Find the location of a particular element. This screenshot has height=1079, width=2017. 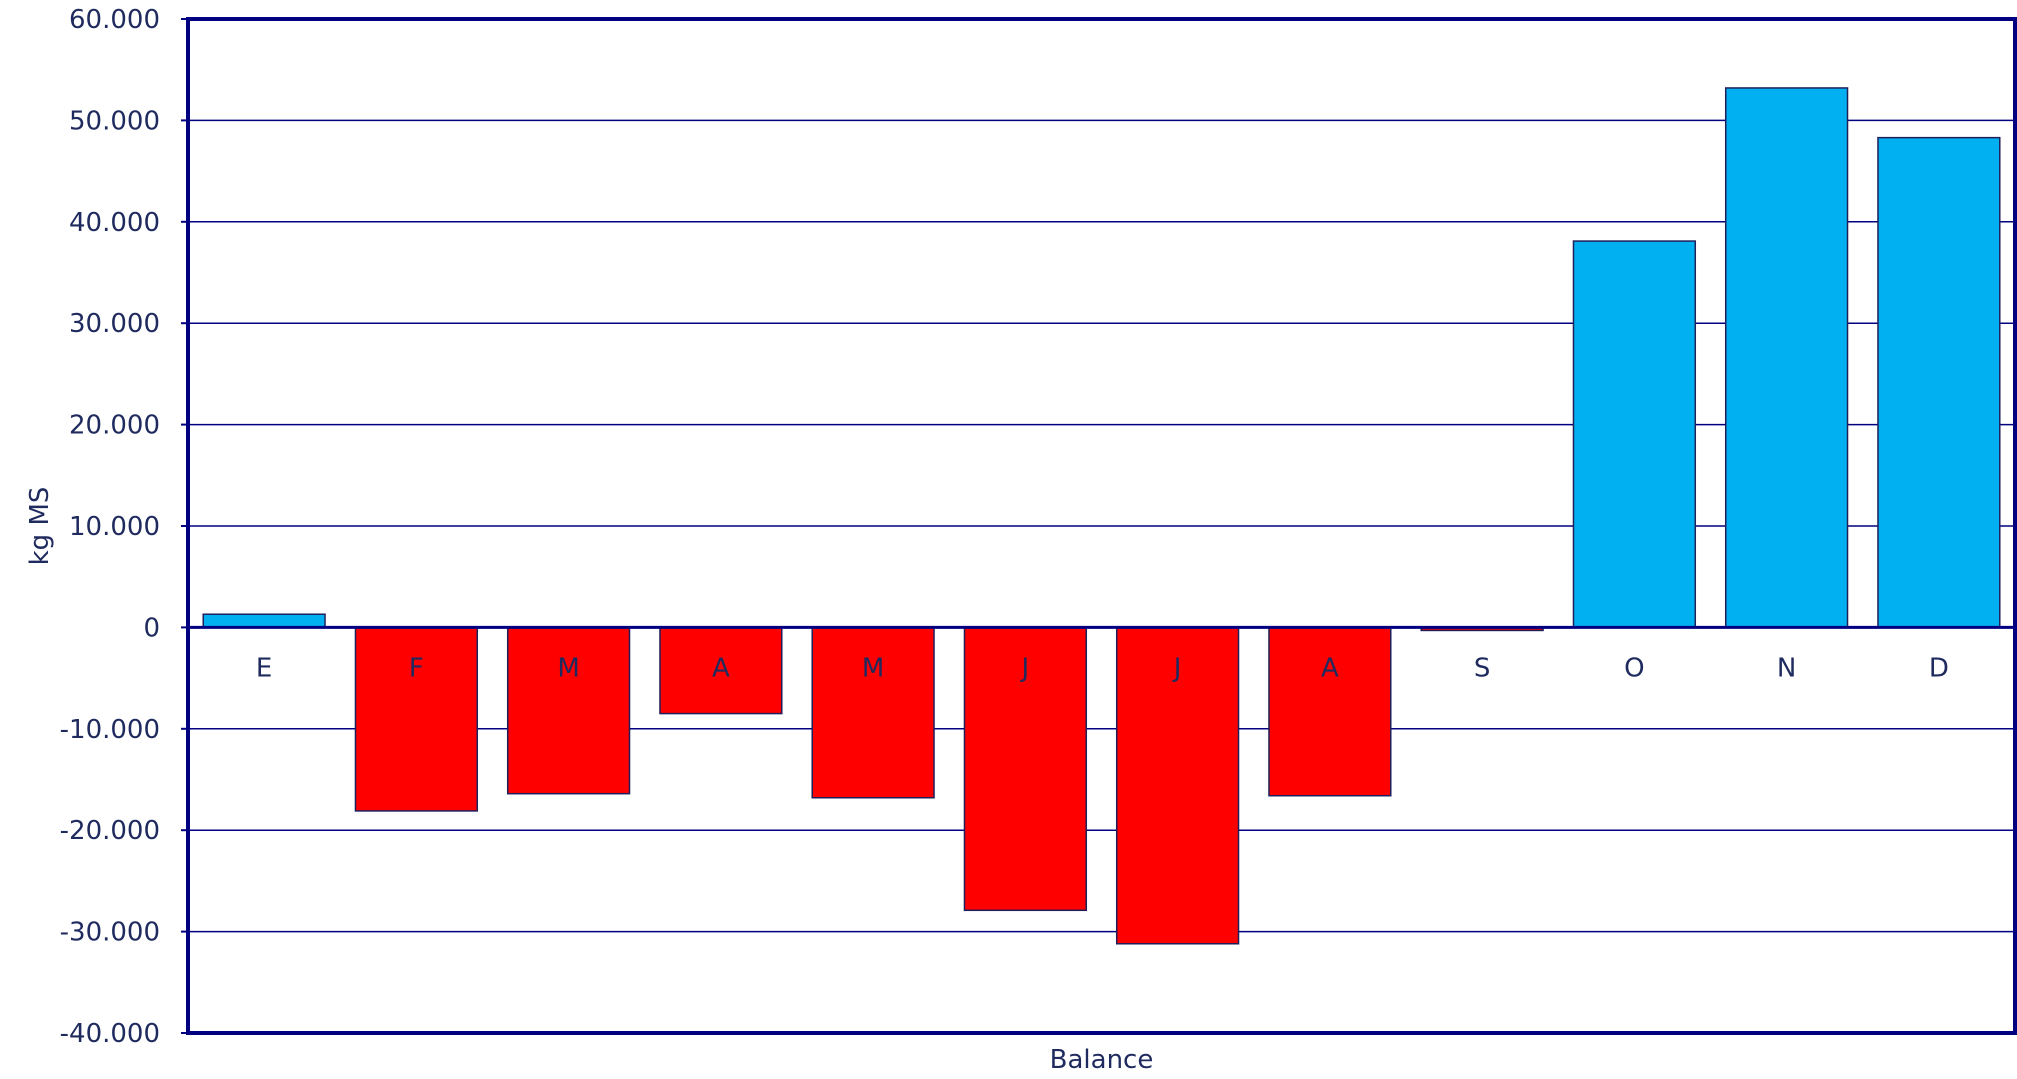

x-axis-label: Balance is located at coordinates (1102, 1060).